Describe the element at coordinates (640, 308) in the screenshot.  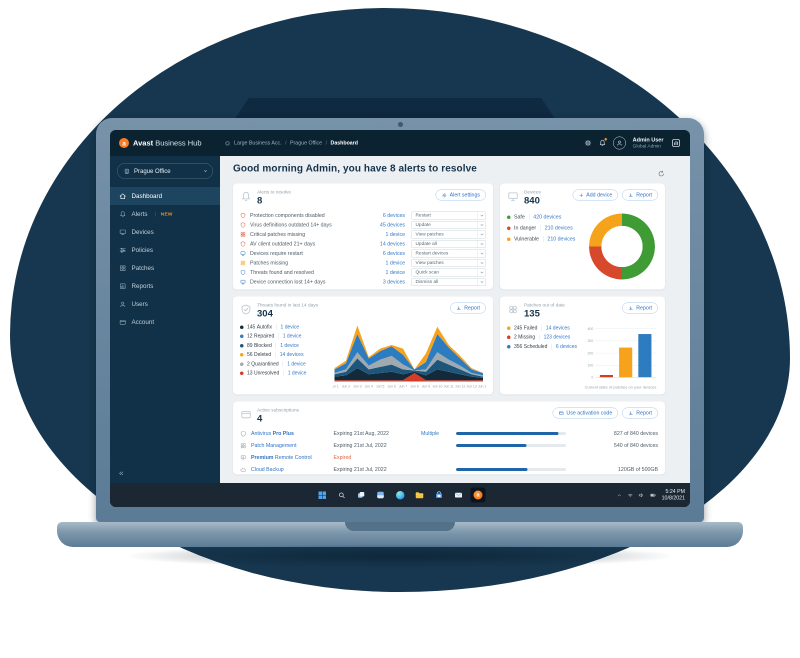
I see `patches-report-button: Report` at that location.